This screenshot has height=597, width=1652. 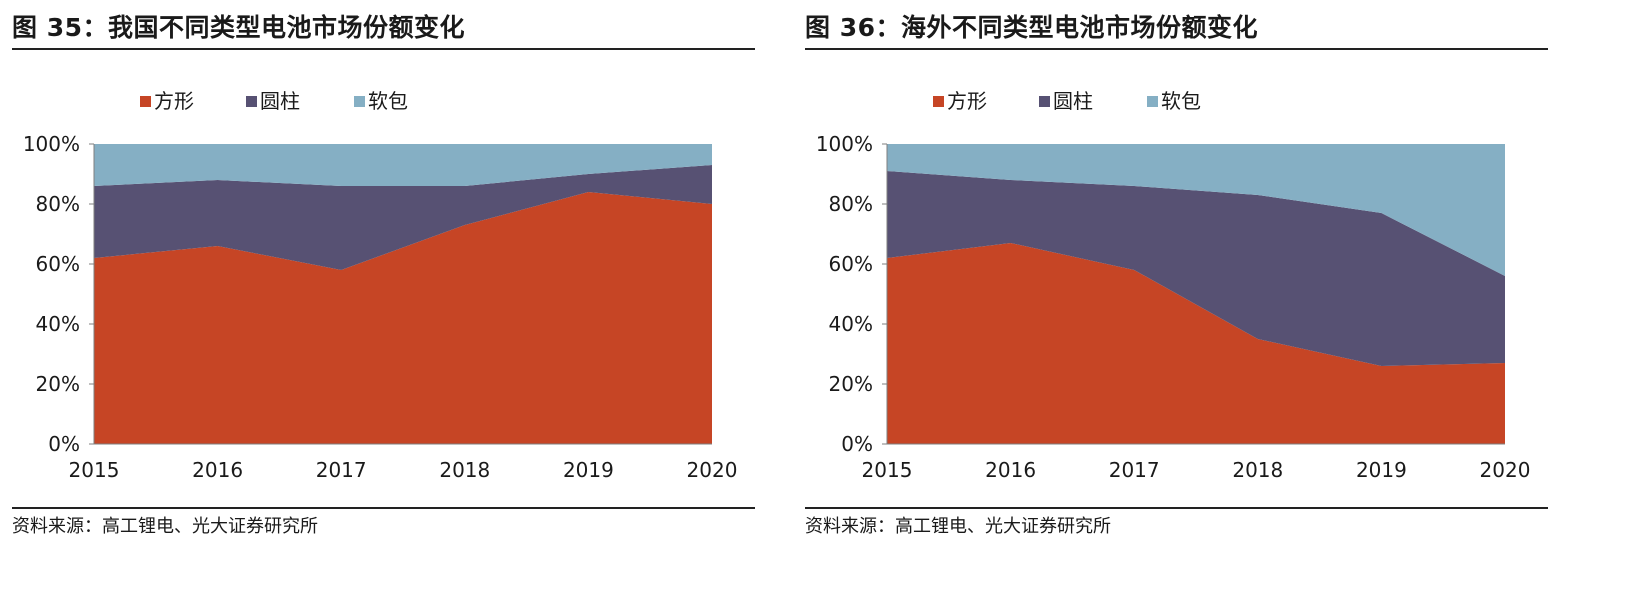 What do you see at coordinates (1031, 27) in the screenshot?
I see `figure-title: 图 36：海外不同类型电池市场份额变化` at bounding box center [1031, 27].